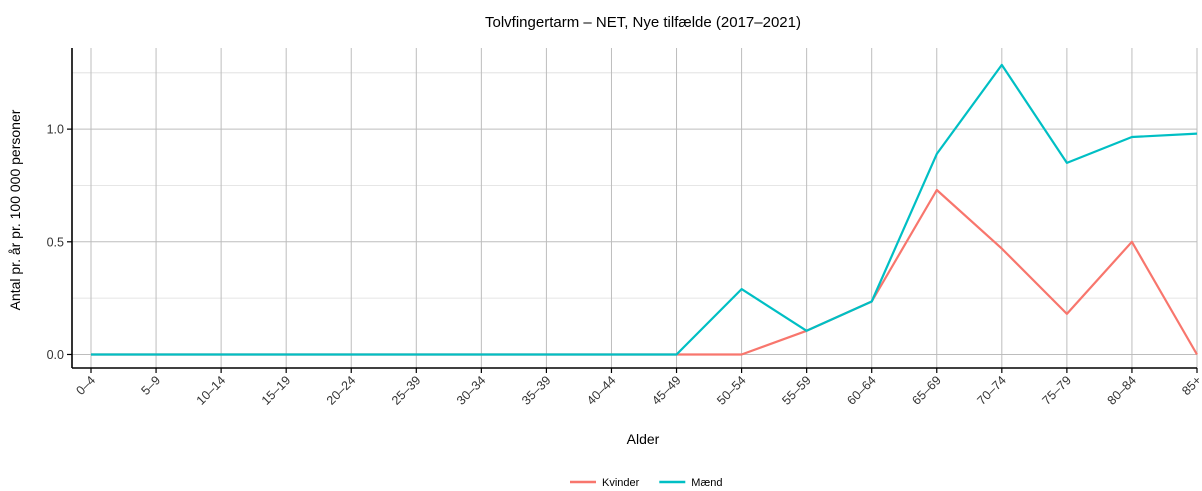 The image size is (1202, 491). I want to click on x-tick-label: 65–69, so click(926, 390).